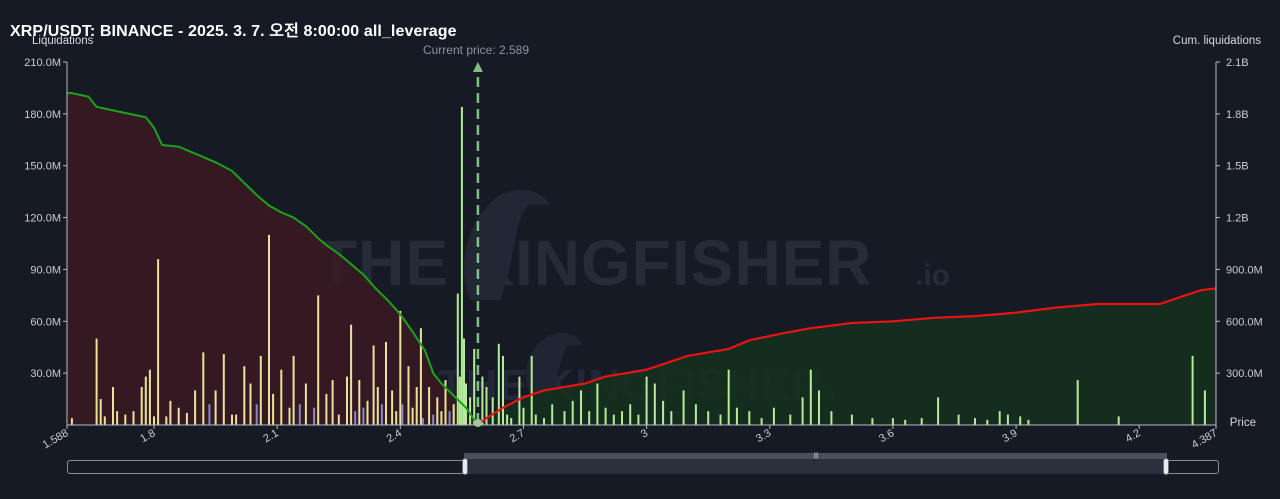 The width and height of the screenshot is (1280, 499). Describe the element at coordinates (1205, 438) in the screenshot. I see `x-tick-label: 4.387` at that location.